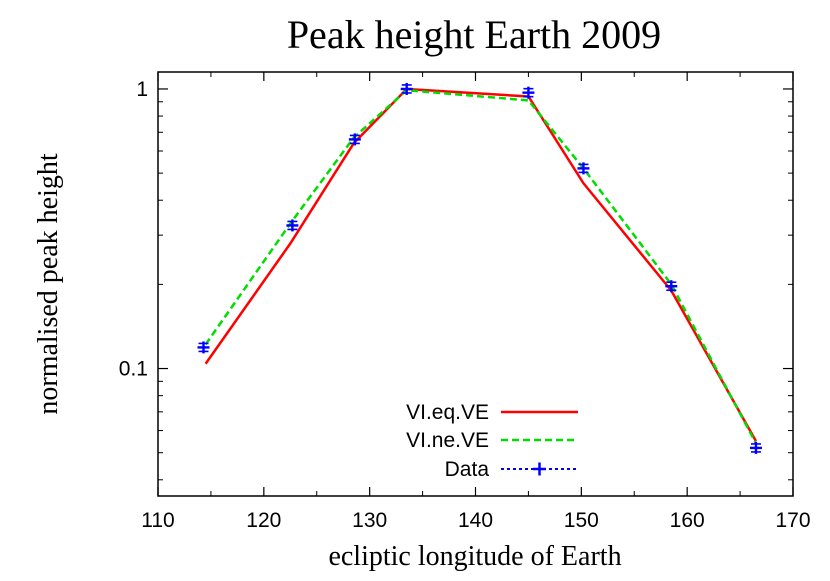 The image size is (830, 581). Describe the element at coordinates (48, 283) in the screenshot. I see `y-axis-label: normalised peak height` at that location.